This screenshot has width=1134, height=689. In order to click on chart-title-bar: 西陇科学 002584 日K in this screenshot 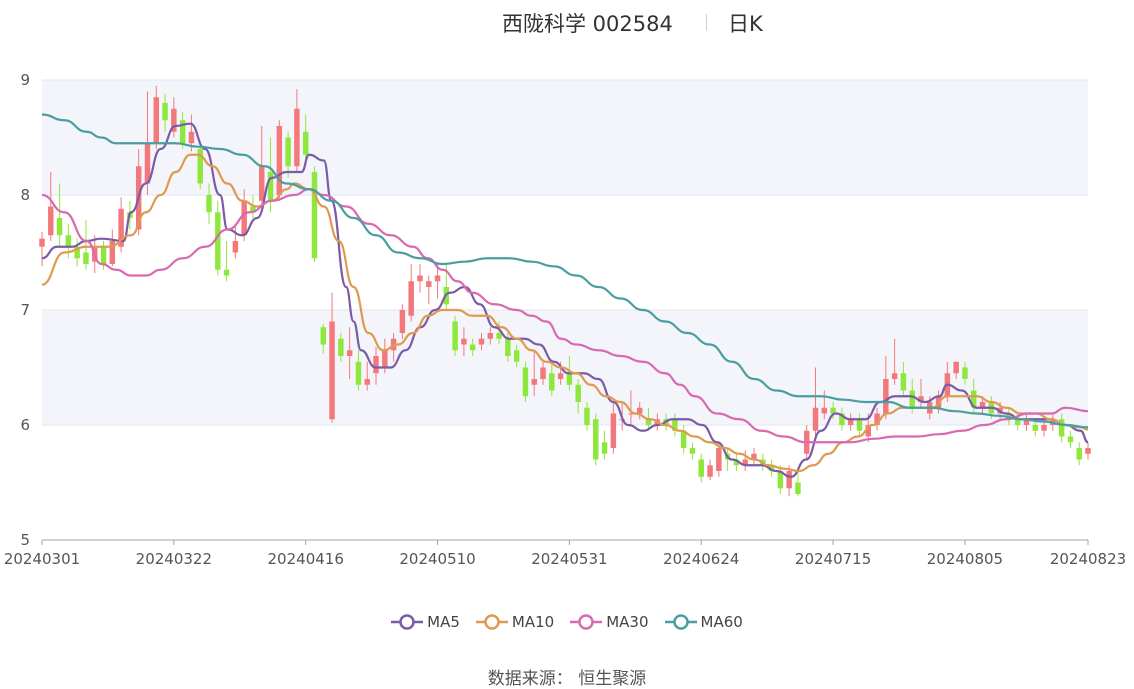, I will do `click(567, 23)`.